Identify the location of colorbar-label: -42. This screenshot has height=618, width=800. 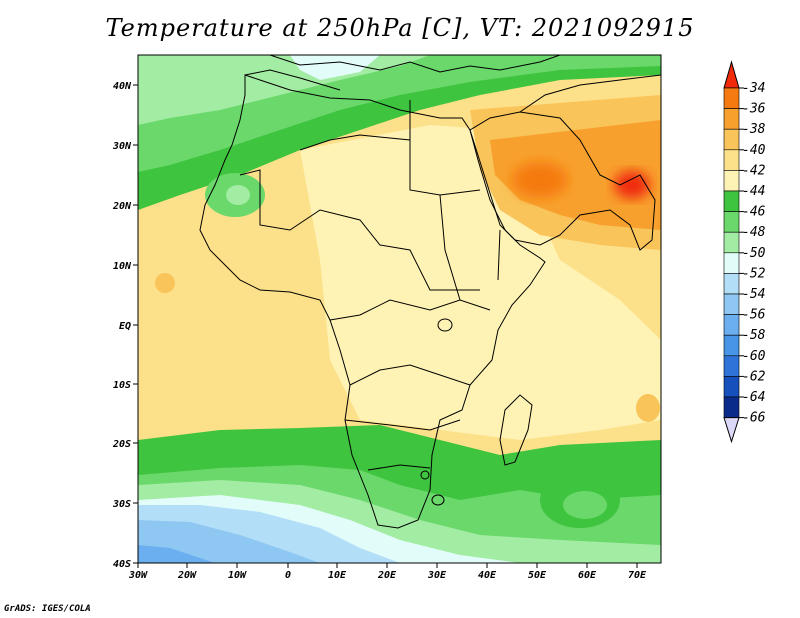
(754, 170).